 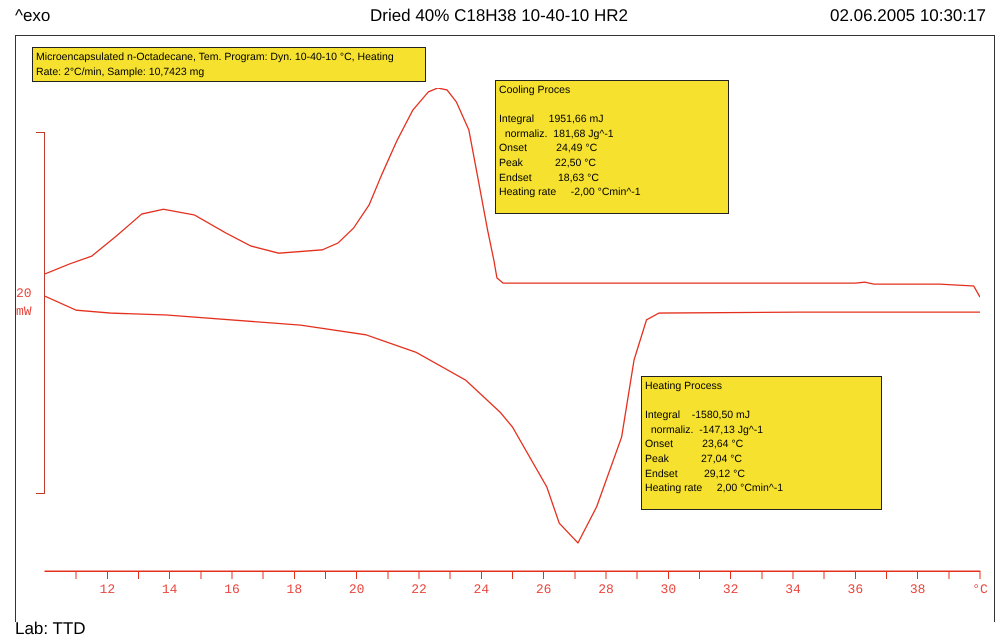 What do you see at coordinates (24, 303) in the screenshot?
I see `text: 20 mW` at bounding box center [24, 303].